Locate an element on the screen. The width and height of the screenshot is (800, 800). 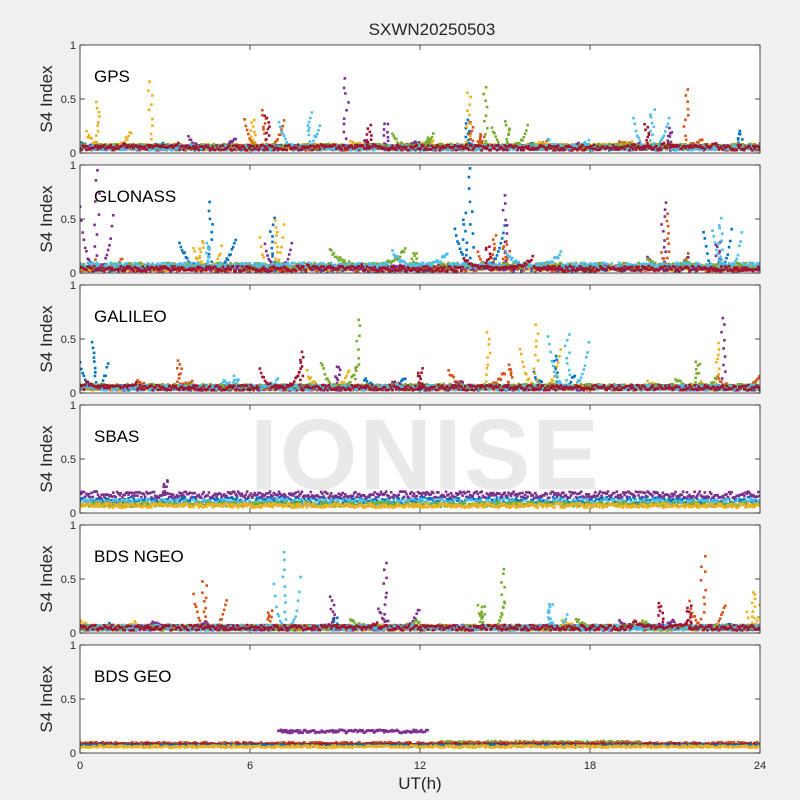
axes-background is located at coordinates (420, 99).